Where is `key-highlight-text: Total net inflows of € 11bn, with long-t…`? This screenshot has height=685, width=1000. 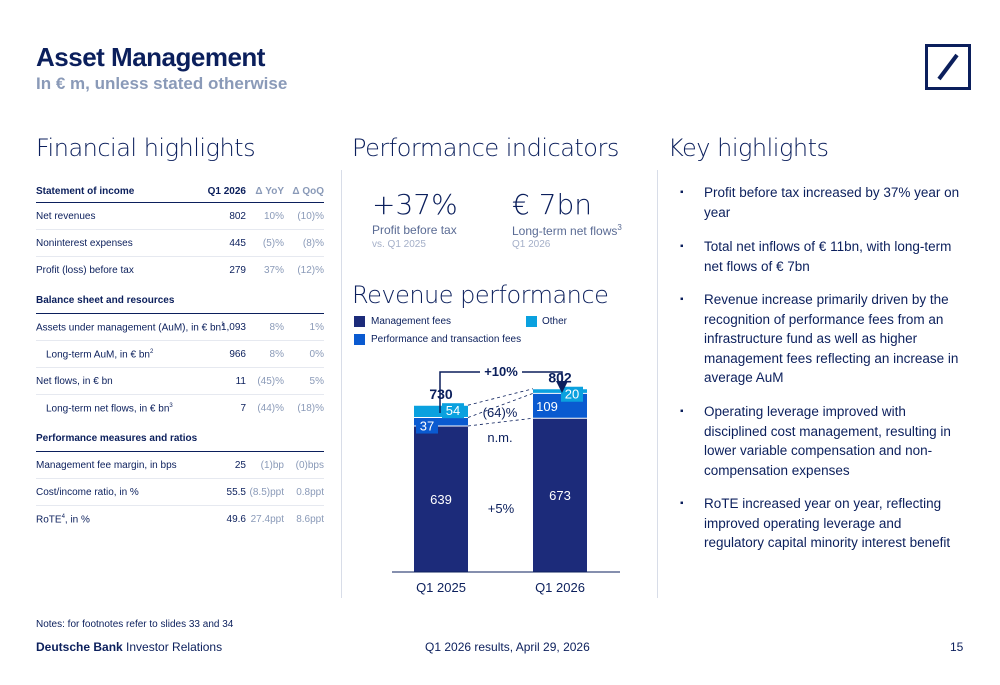 key-highlight-text: Total net inflows of € 11bn, with long-t… is located at coordinates (828, 256).